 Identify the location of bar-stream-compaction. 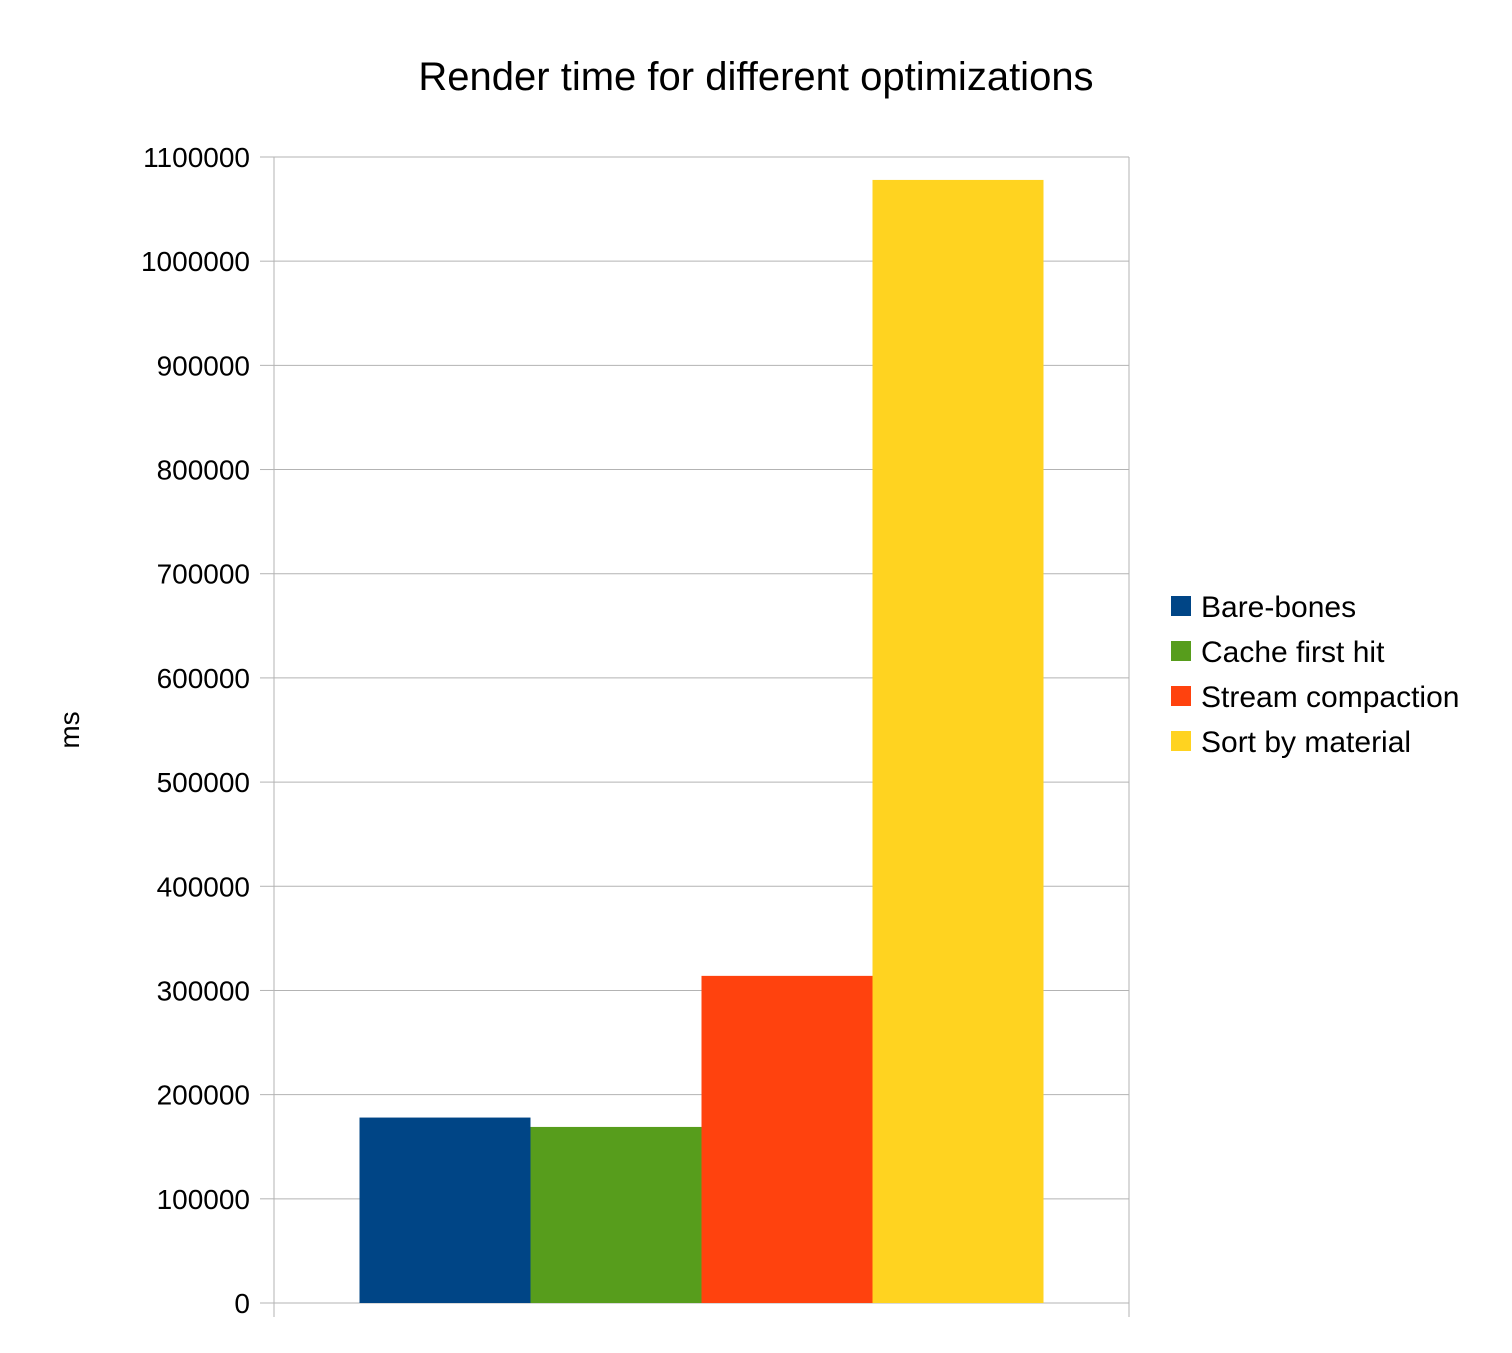
(787, 1139).